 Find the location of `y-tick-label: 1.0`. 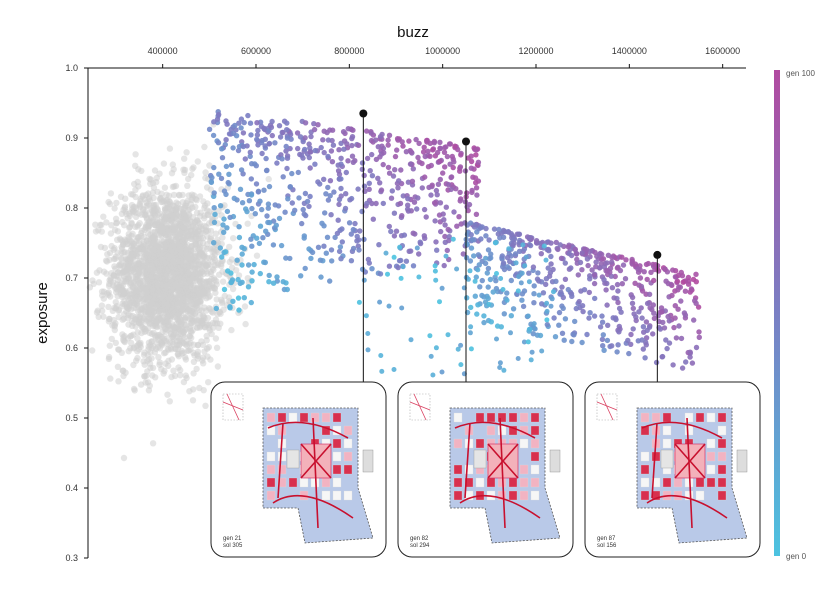

y-tick-label: 1.0 is located at coordinates (71, 68).